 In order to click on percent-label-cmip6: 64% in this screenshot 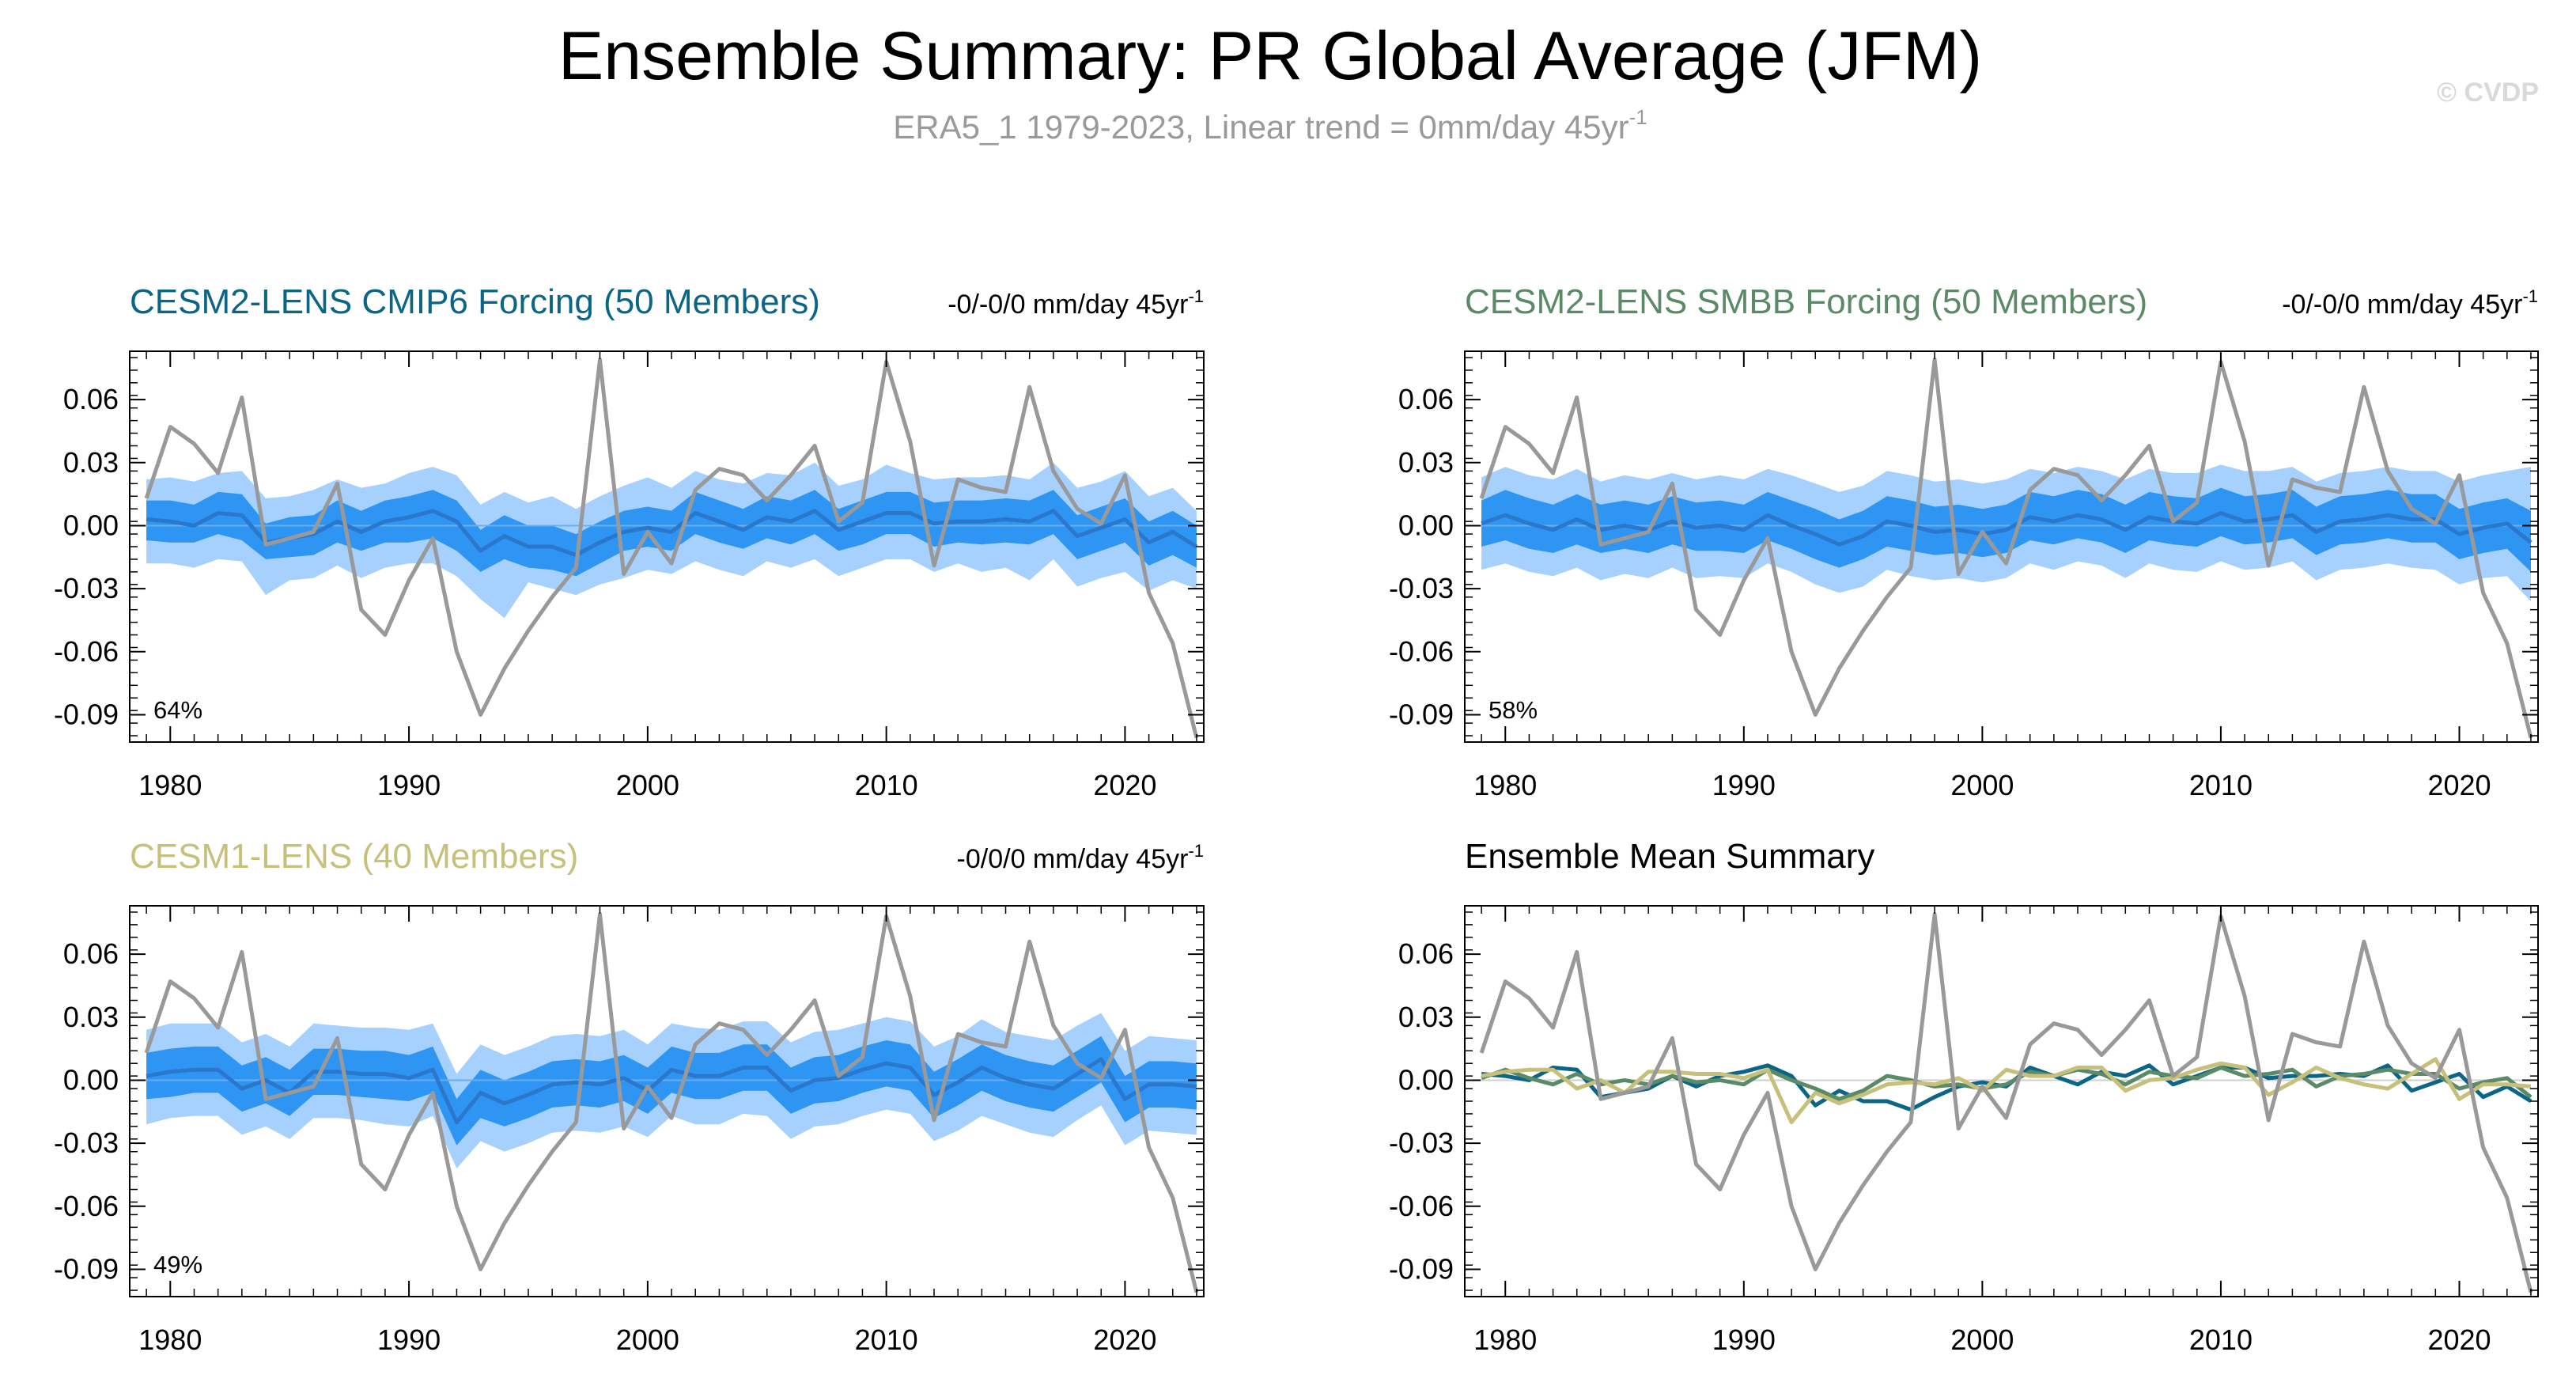, I will do `click(177, 710)`.